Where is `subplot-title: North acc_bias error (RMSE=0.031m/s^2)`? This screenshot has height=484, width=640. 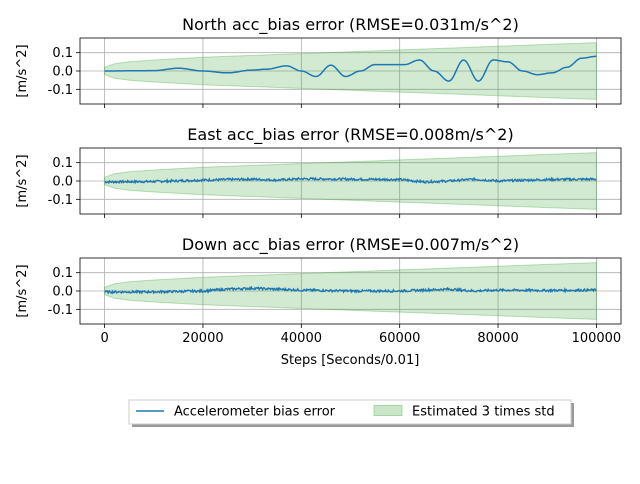 subplot-title: North acc_bias error (RMSE=0.031m/s^2) is located at coordinates (350, 25).